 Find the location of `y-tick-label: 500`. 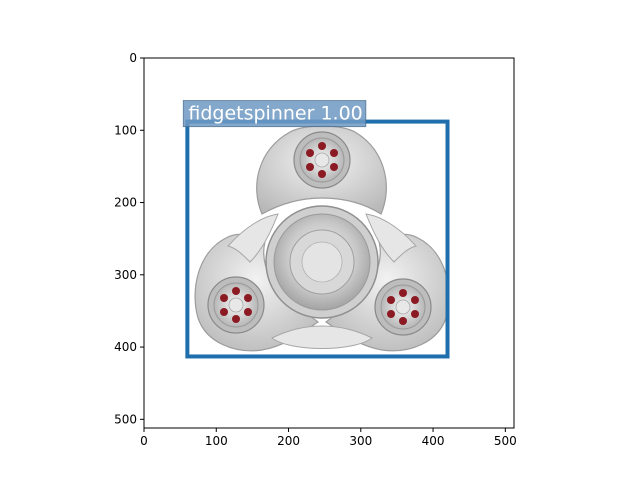

y-tick-label: 500 is located at coordinates (125, 419).